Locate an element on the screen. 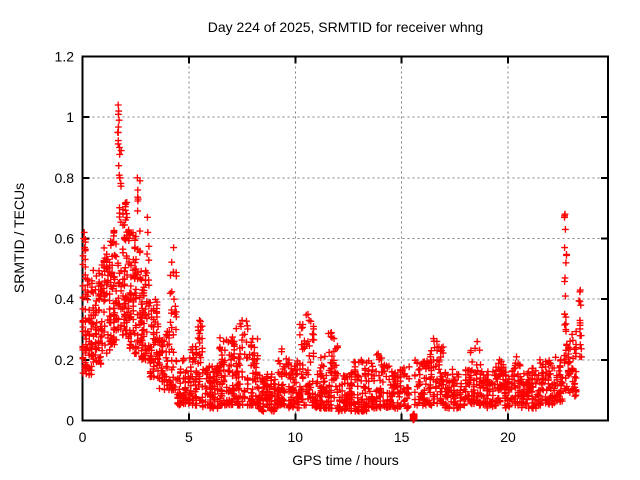 The height and width of the screenshot is (480, 640). y-tick-label: 1.2 is located at coordinates (65, 57).